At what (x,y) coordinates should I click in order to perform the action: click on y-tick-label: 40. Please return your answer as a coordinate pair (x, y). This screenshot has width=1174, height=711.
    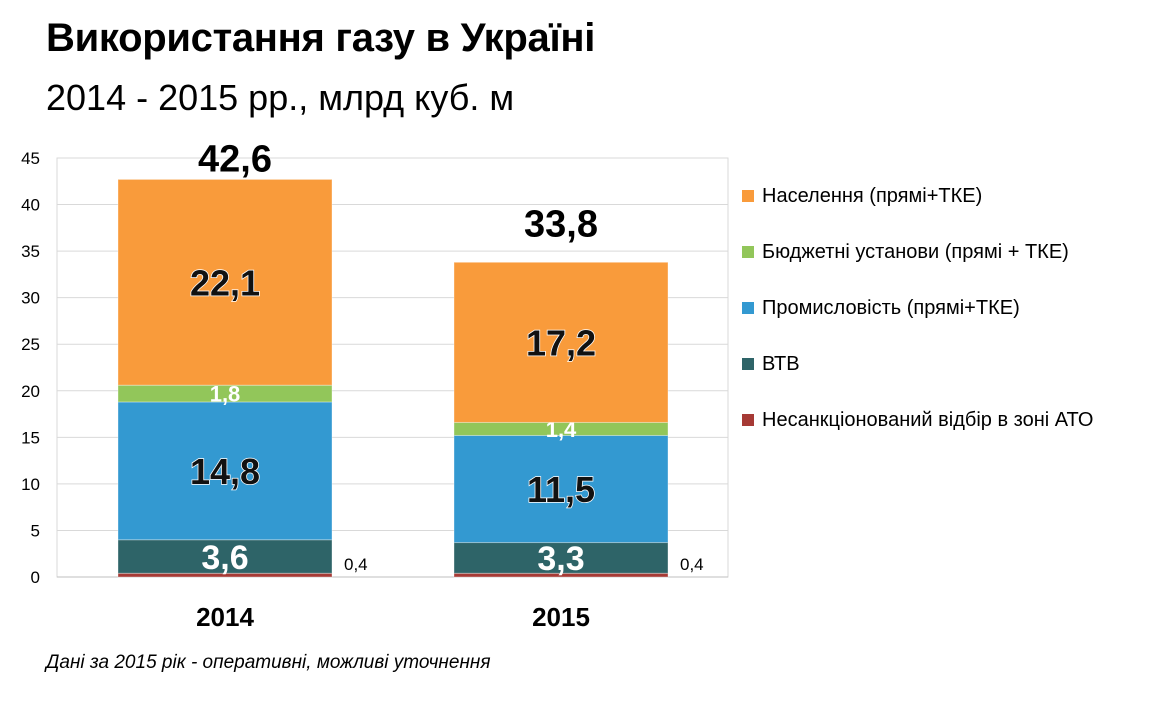
    Looking at the image, I should click on (30, 205).